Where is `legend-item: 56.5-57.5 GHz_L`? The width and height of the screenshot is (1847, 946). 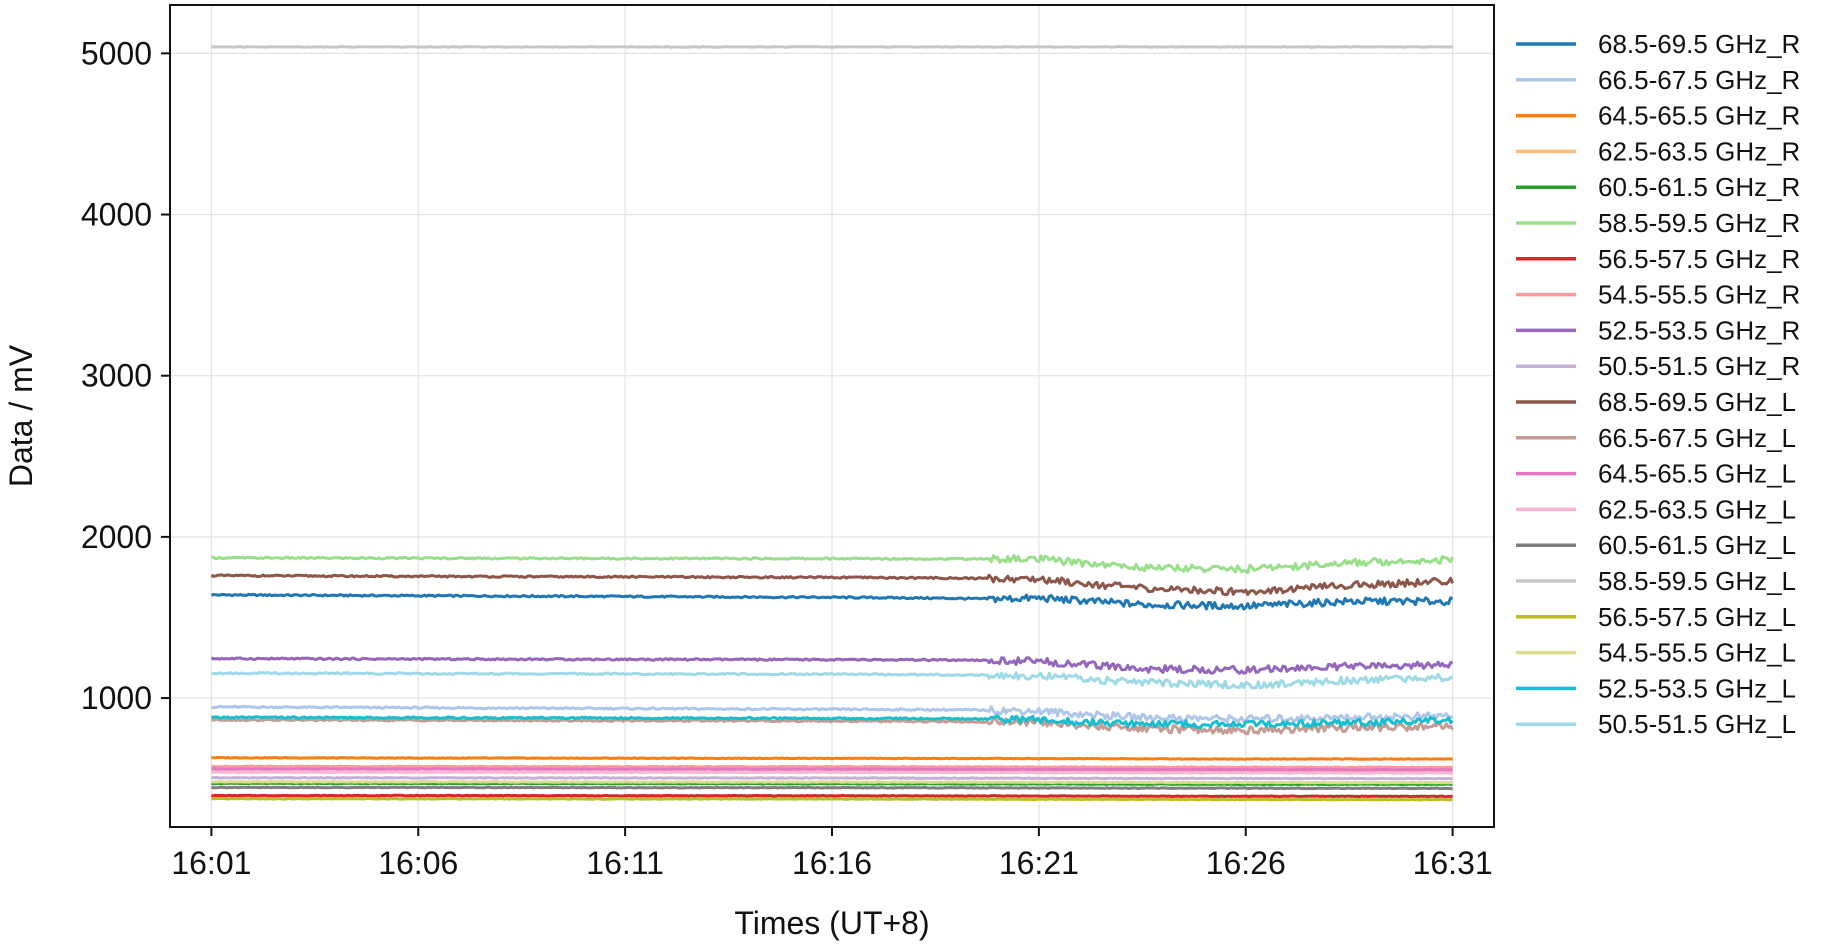 legend-item: 56.5-57.5 GHz_L is located at coordinates (1656, 617).